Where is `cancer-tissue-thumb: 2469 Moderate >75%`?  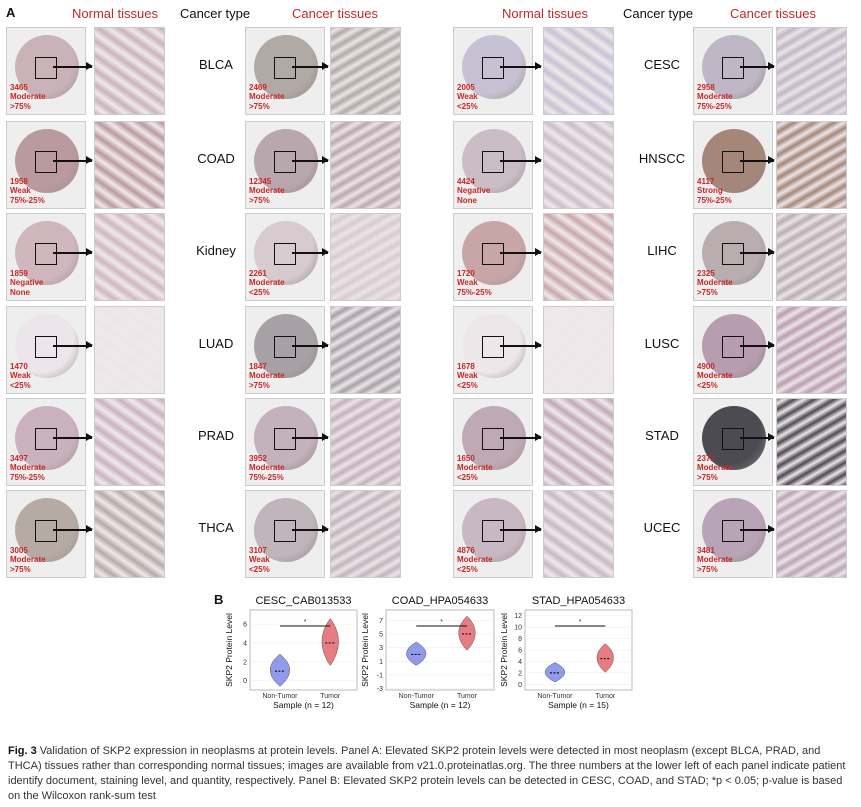
cancer-tissue-thumb: 2469 Moderate >75% is located at coordinates (285, 71).